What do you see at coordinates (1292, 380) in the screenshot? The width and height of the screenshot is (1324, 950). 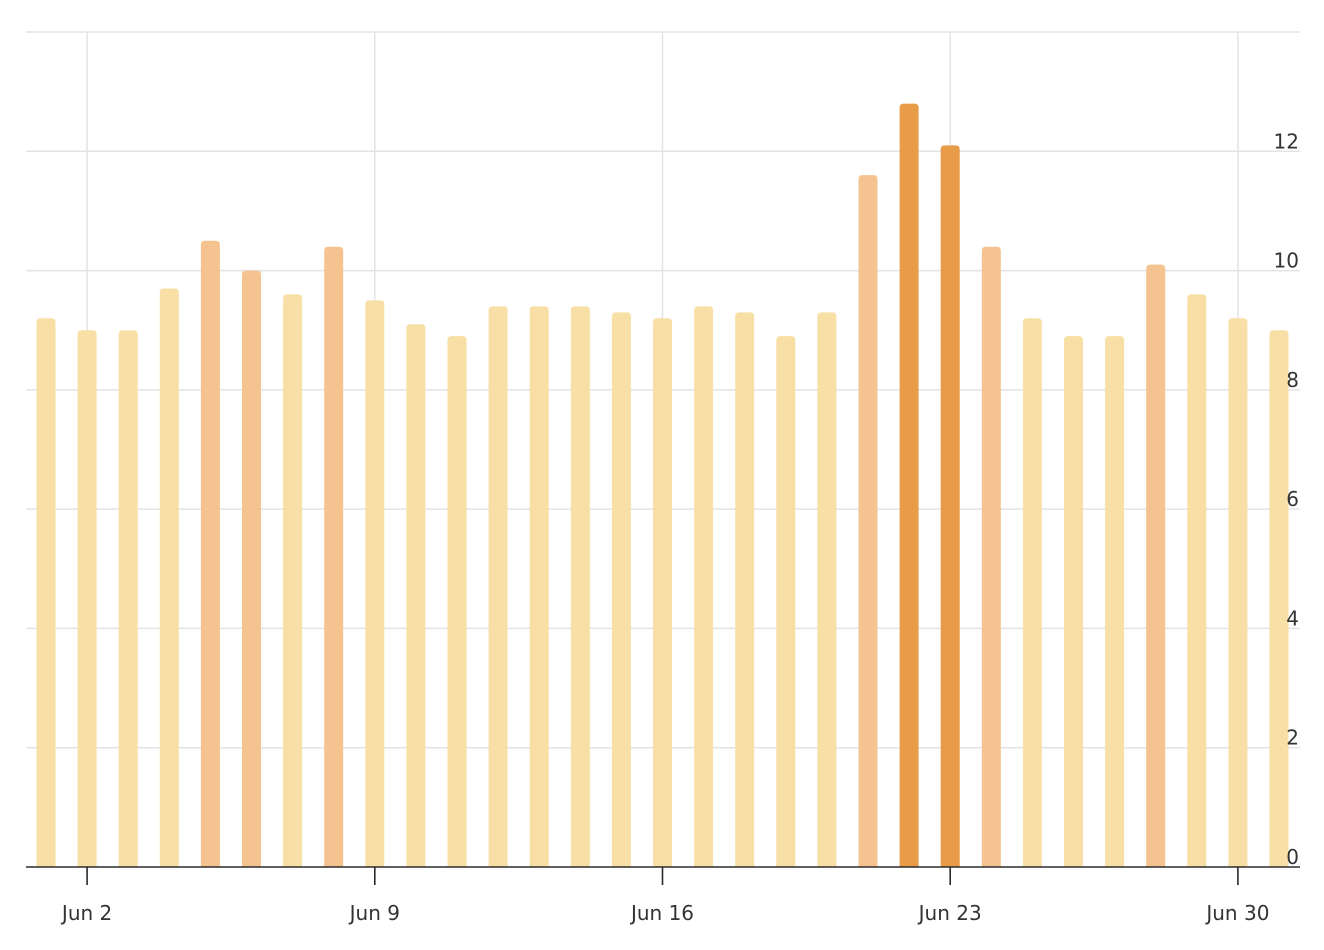 I see `y-tick-label: 8` at bounding box center [1292, 380].